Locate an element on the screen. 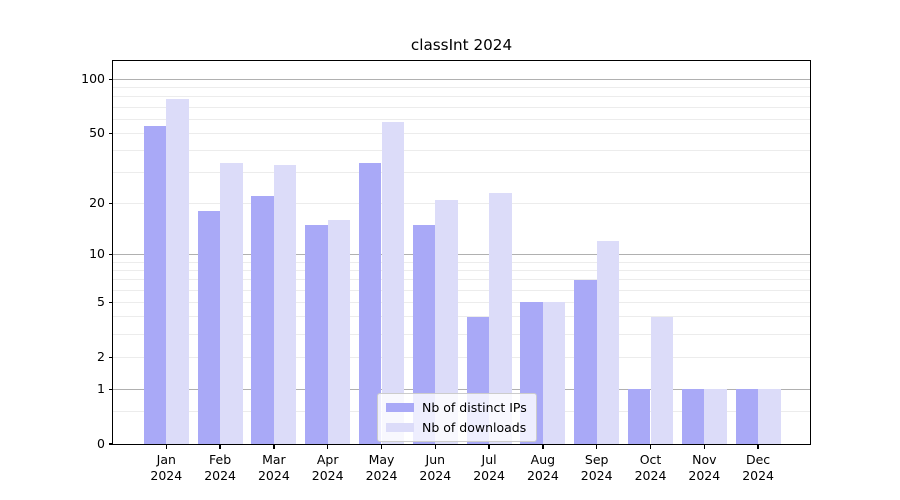 The width and height of the screenshot is (900, 500). x-tick-label: Apr 2024 is located at coordinates (328, 468).